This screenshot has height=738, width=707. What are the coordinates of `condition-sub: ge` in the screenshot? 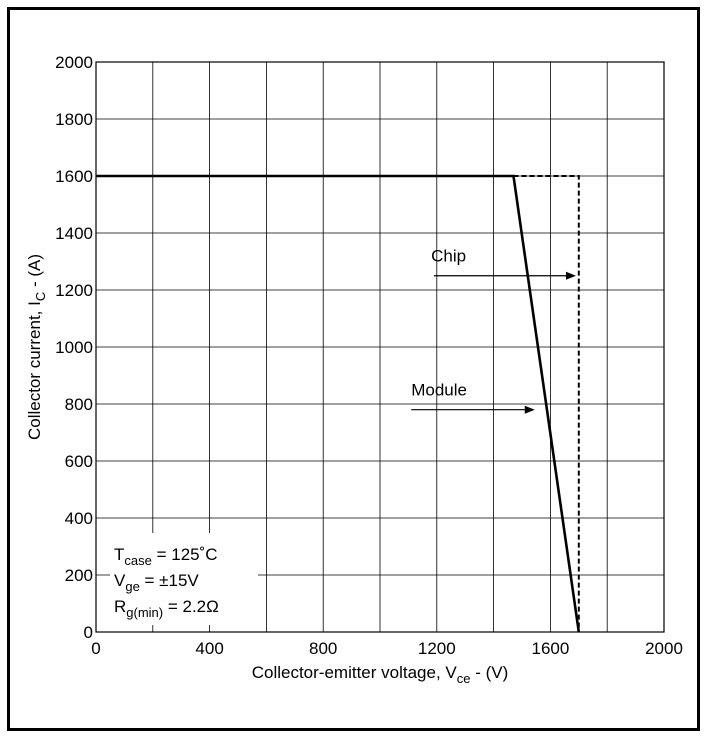 It's located at (132, 586).